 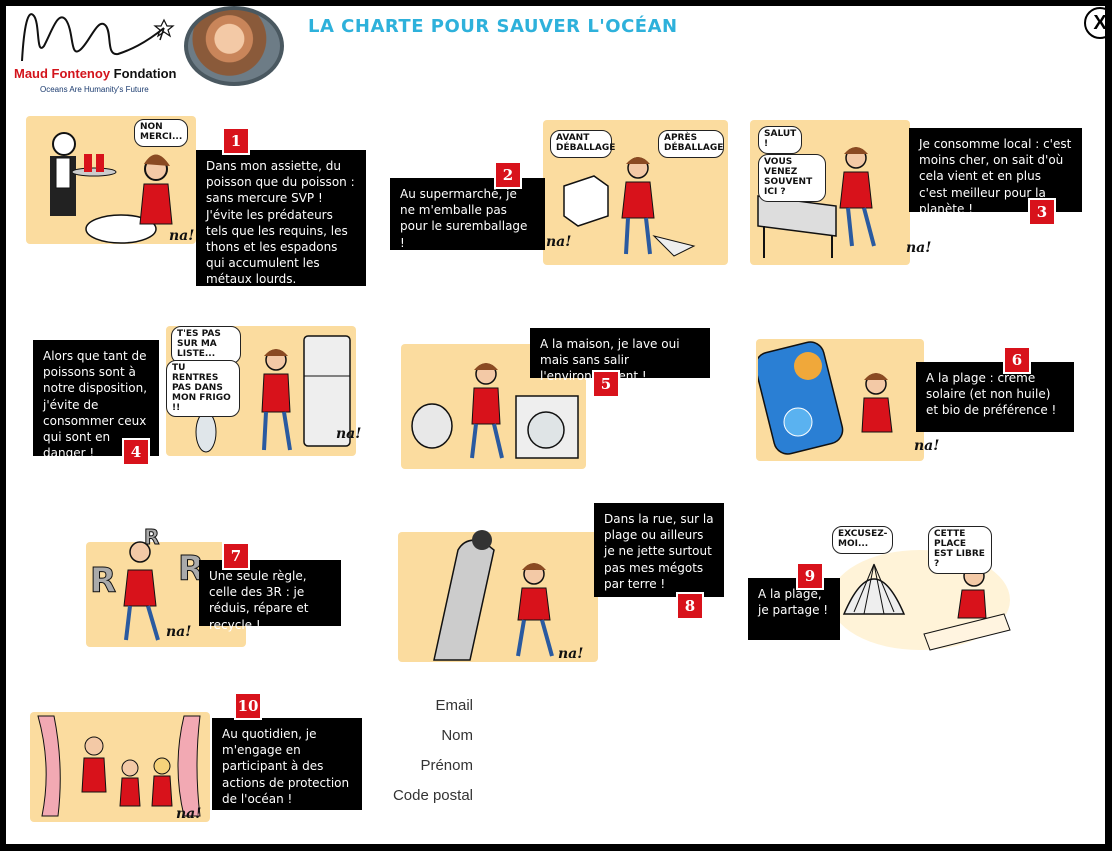 What do you see at coordinates (1042, 212) in the screenshot?
I see `panel-3-number-badge: 3` at bounding box center [1042, 212].